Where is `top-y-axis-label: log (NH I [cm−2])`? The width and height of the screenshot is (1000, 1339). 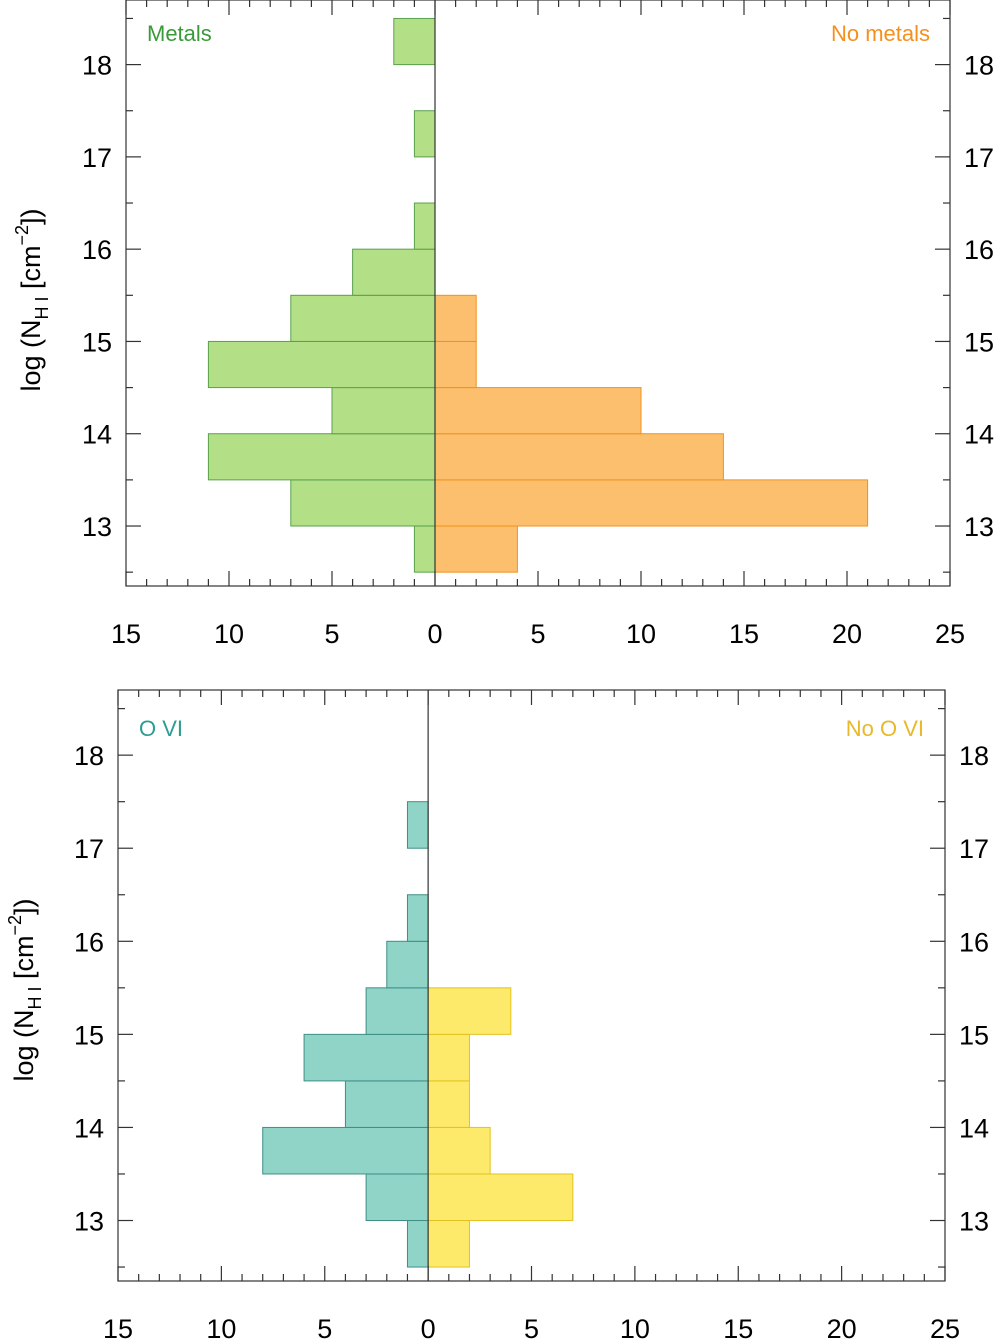
top-y-axis-label: log (NH I [cm−2]) is located at coordinates (32, 299).